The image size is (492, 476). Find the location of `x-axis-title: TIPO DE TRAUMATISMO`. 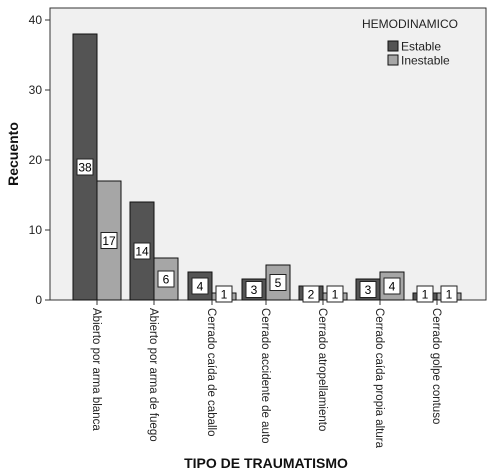

x-axis-title: TIPO DE TRAUMATISMO is located at coordinates (266, 463).